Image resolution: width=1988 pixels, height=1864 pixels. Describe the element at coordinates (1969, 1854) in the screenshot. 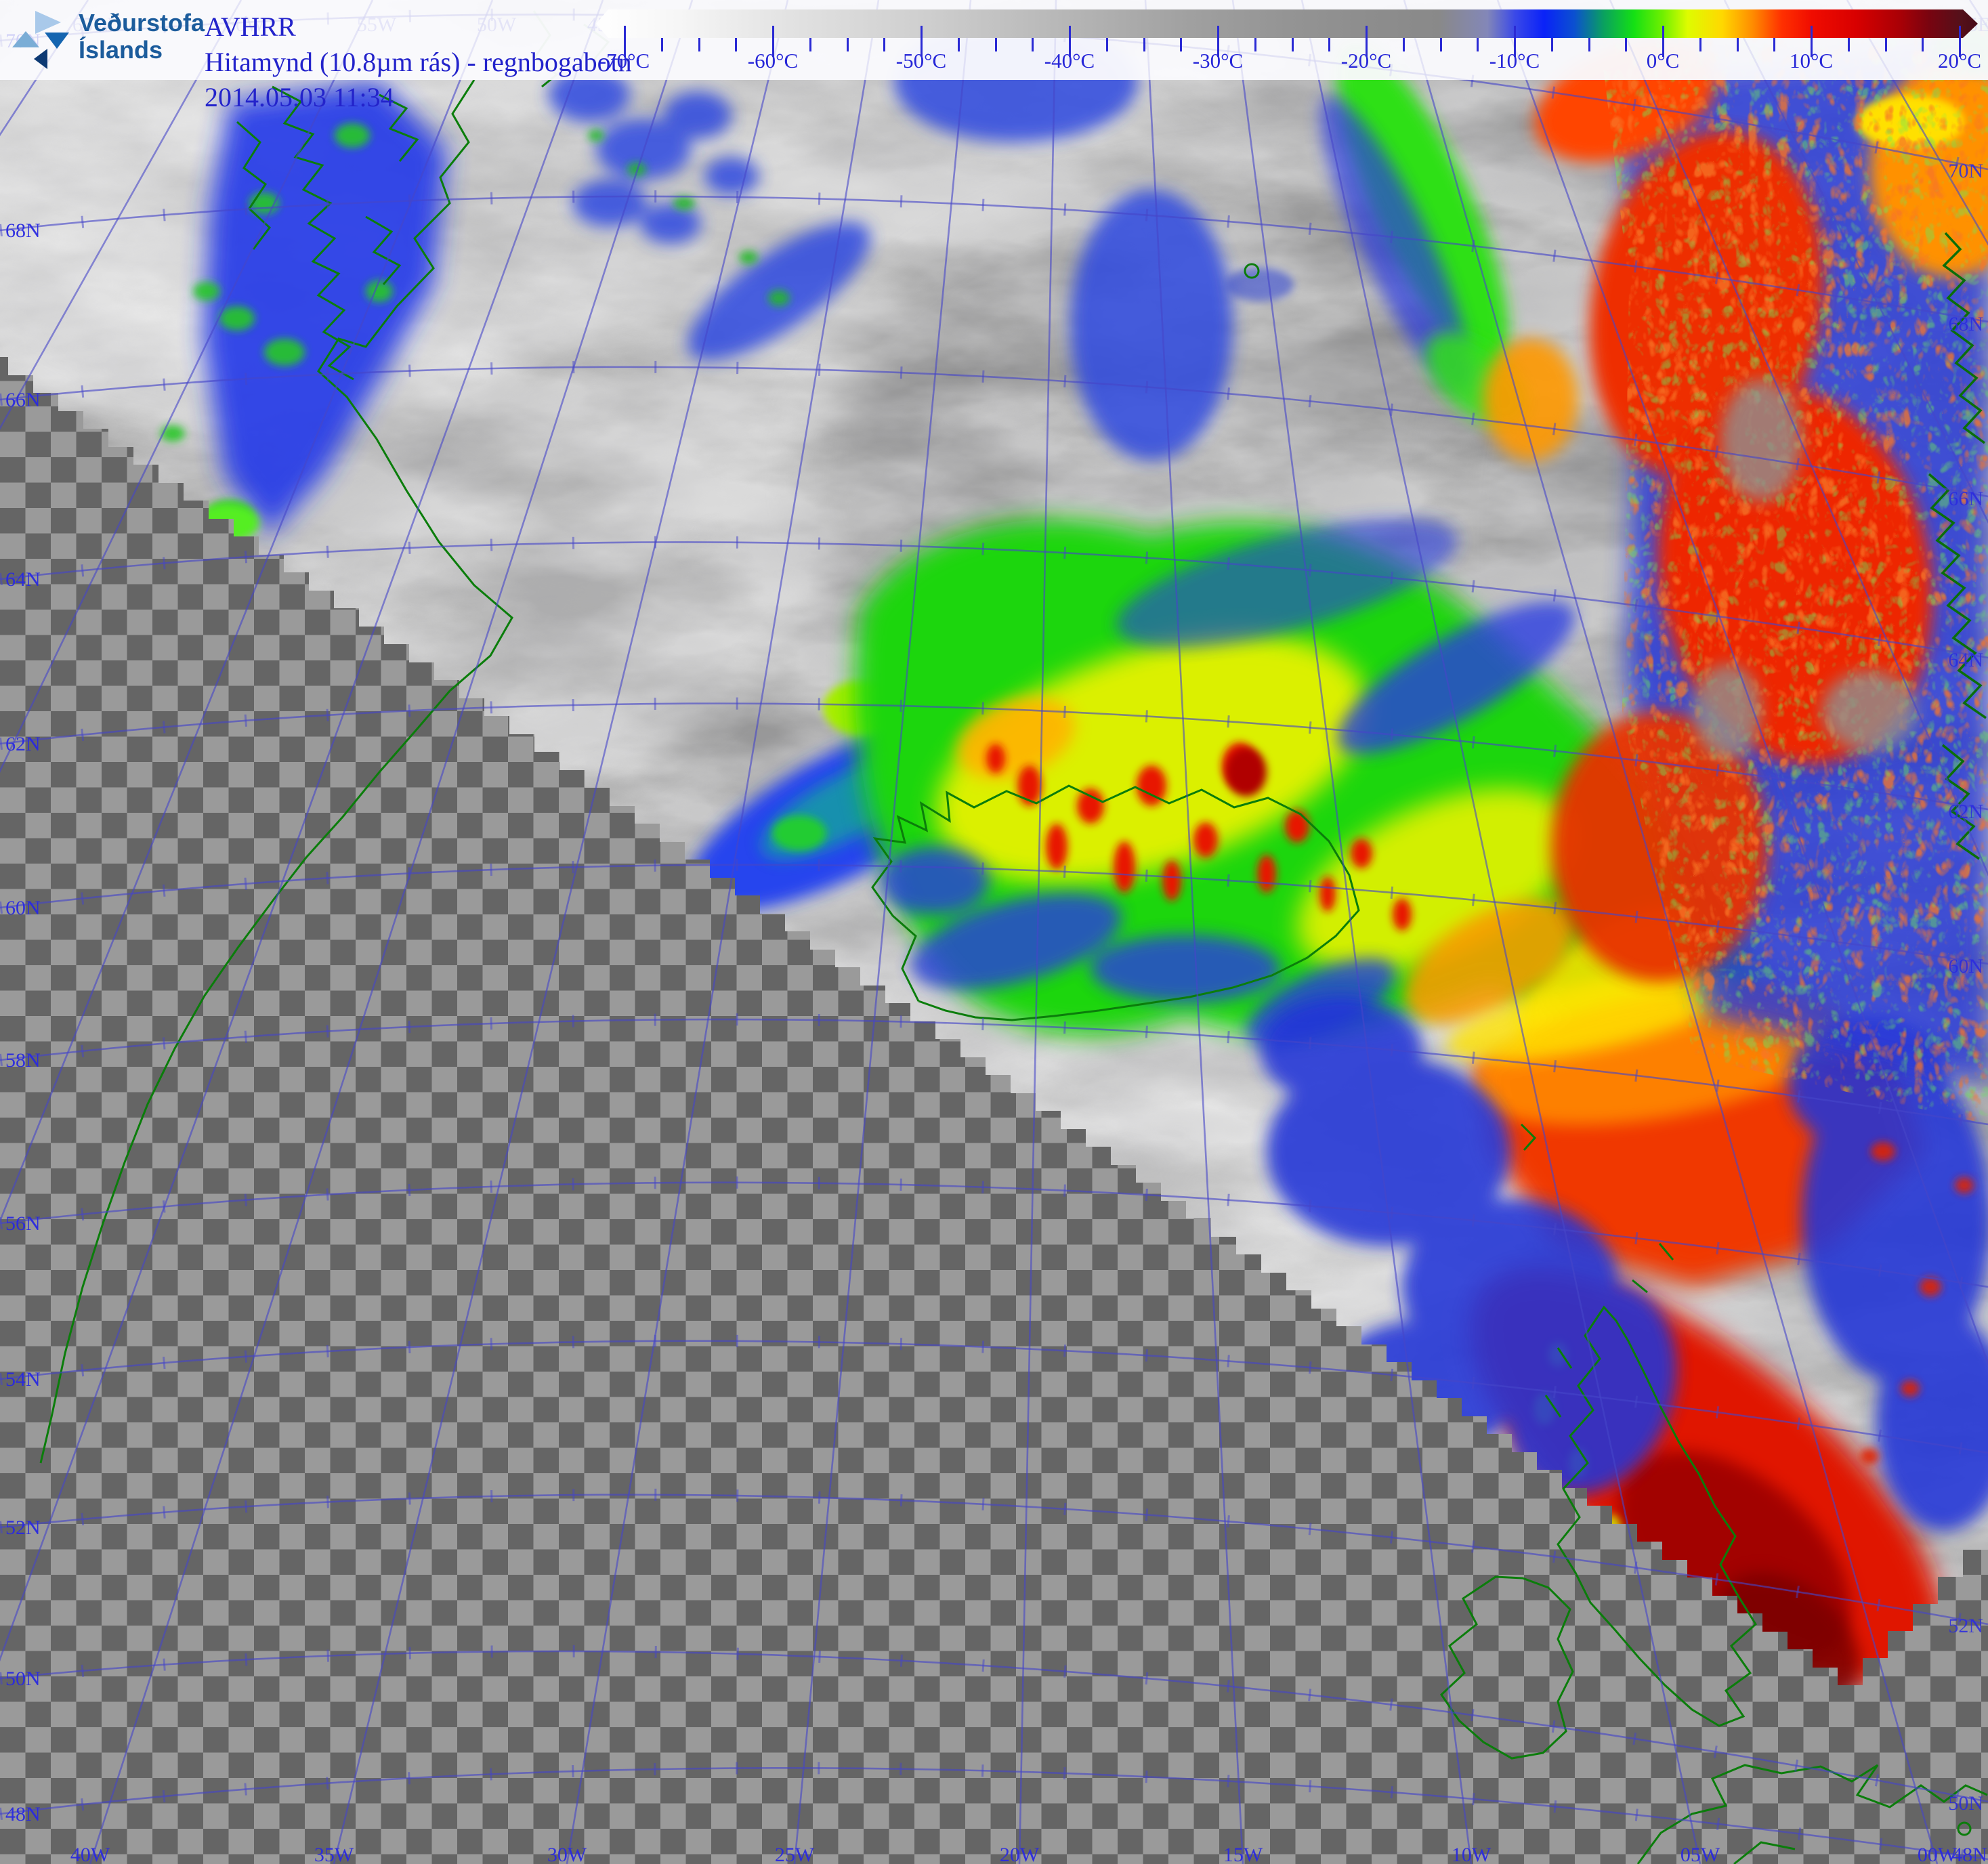

I see `lon-label-bottom: 48N` at that location.